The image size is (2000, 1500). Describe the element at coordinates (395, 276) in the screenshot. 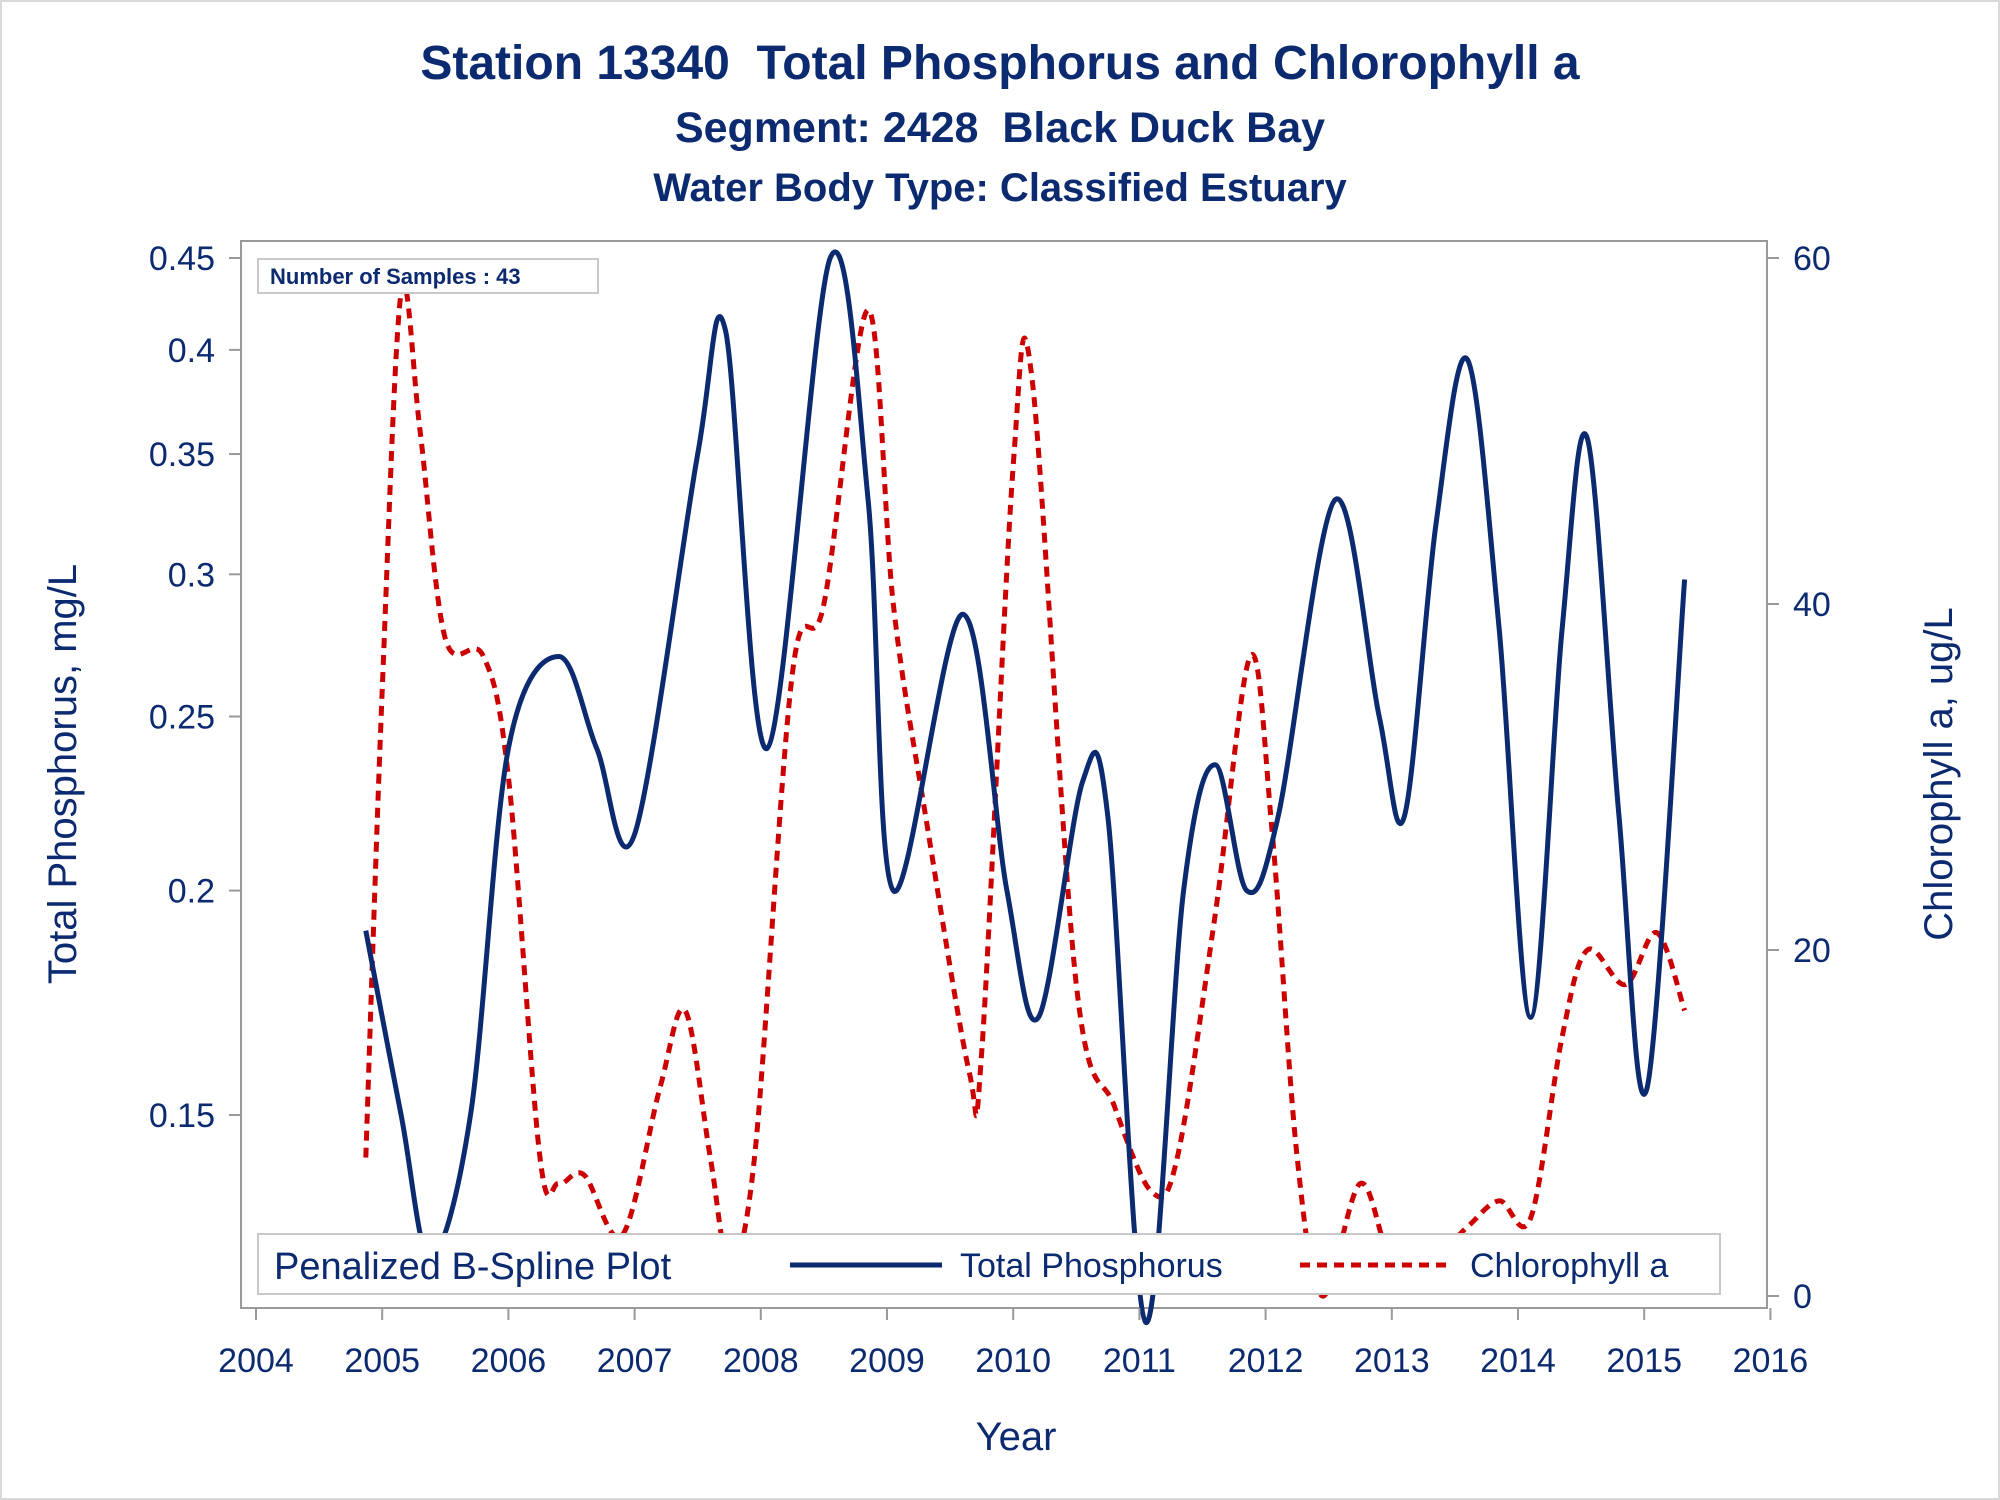

I see `sample-count-label: Number of Samples : 43` at that location.